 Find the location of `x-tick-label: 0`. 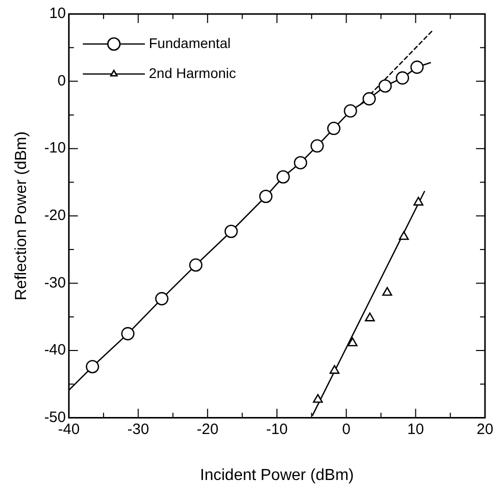

x-tick-label: 0 is located at coordinates (346, 429).